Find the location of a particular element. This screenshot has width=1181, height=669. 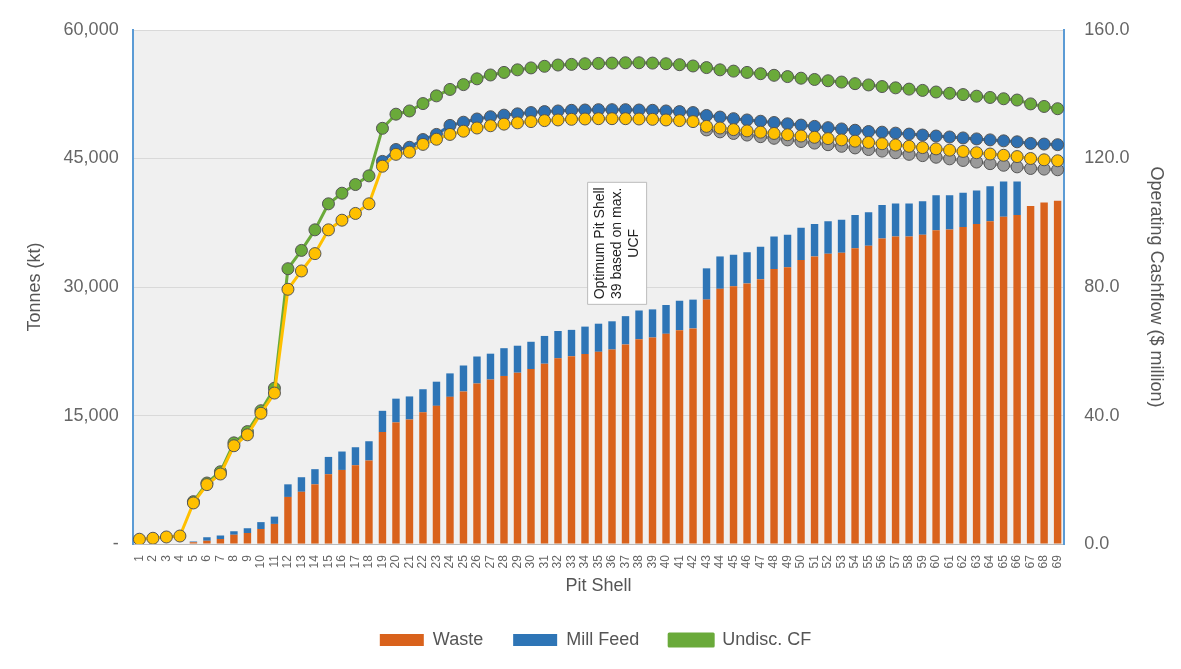

x-tick-label: 42 is located at coordinates (692, 561).